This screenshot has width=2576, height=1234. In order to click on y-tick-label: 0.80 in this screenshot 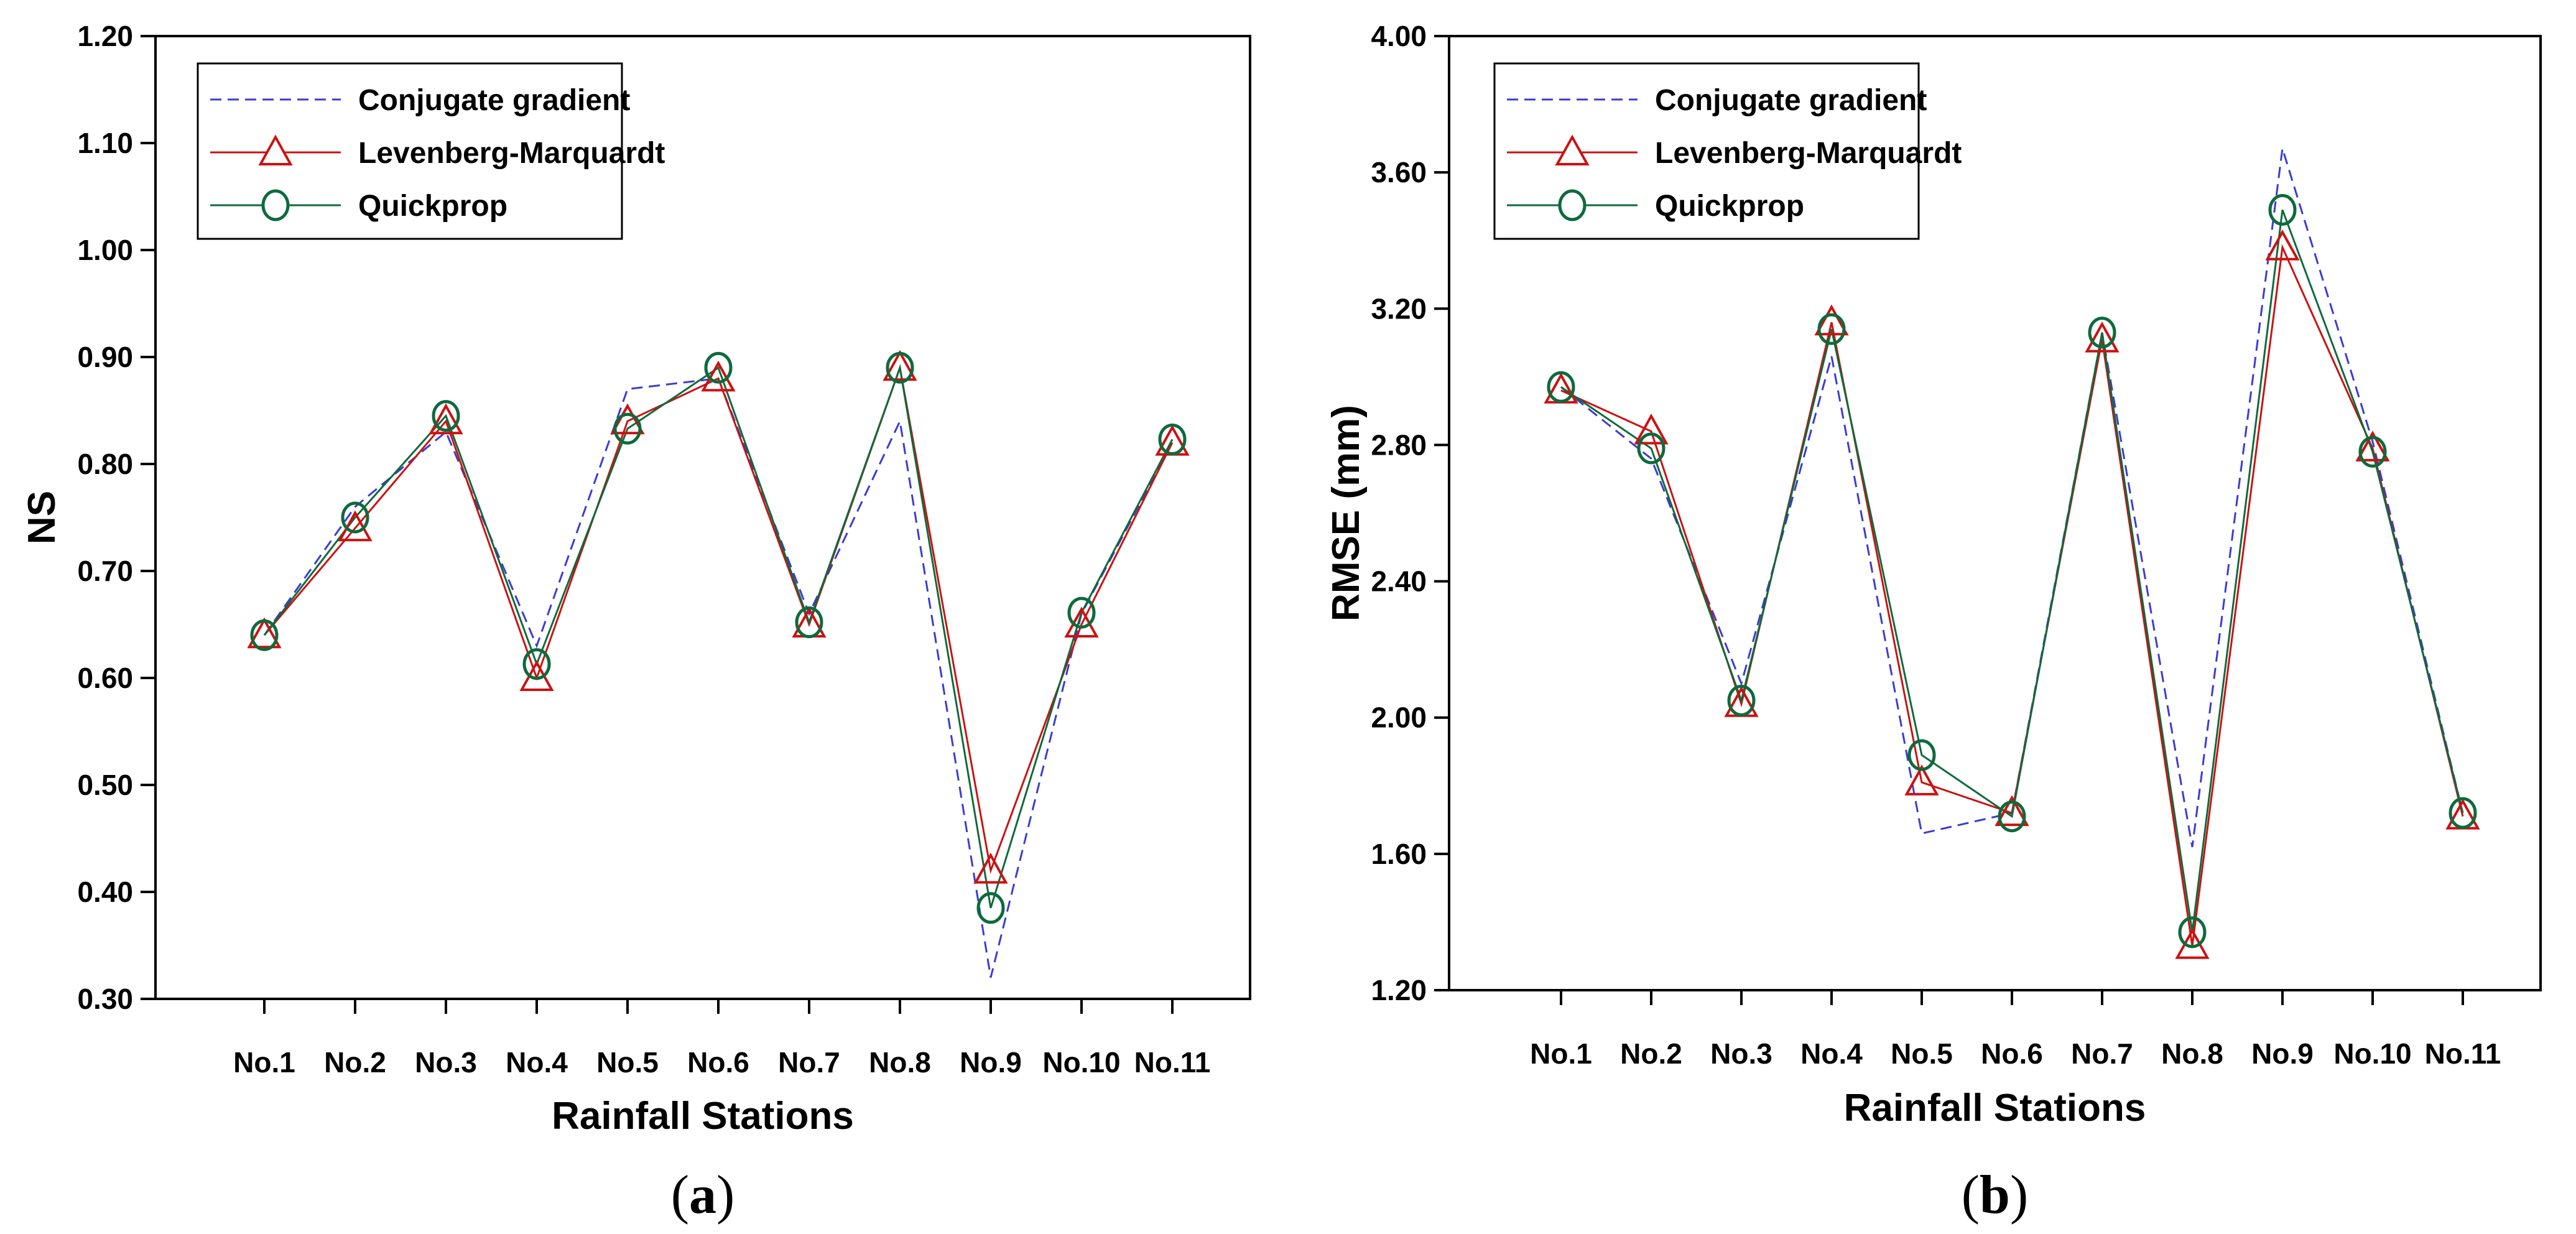, I will do `click(105, 464)`.